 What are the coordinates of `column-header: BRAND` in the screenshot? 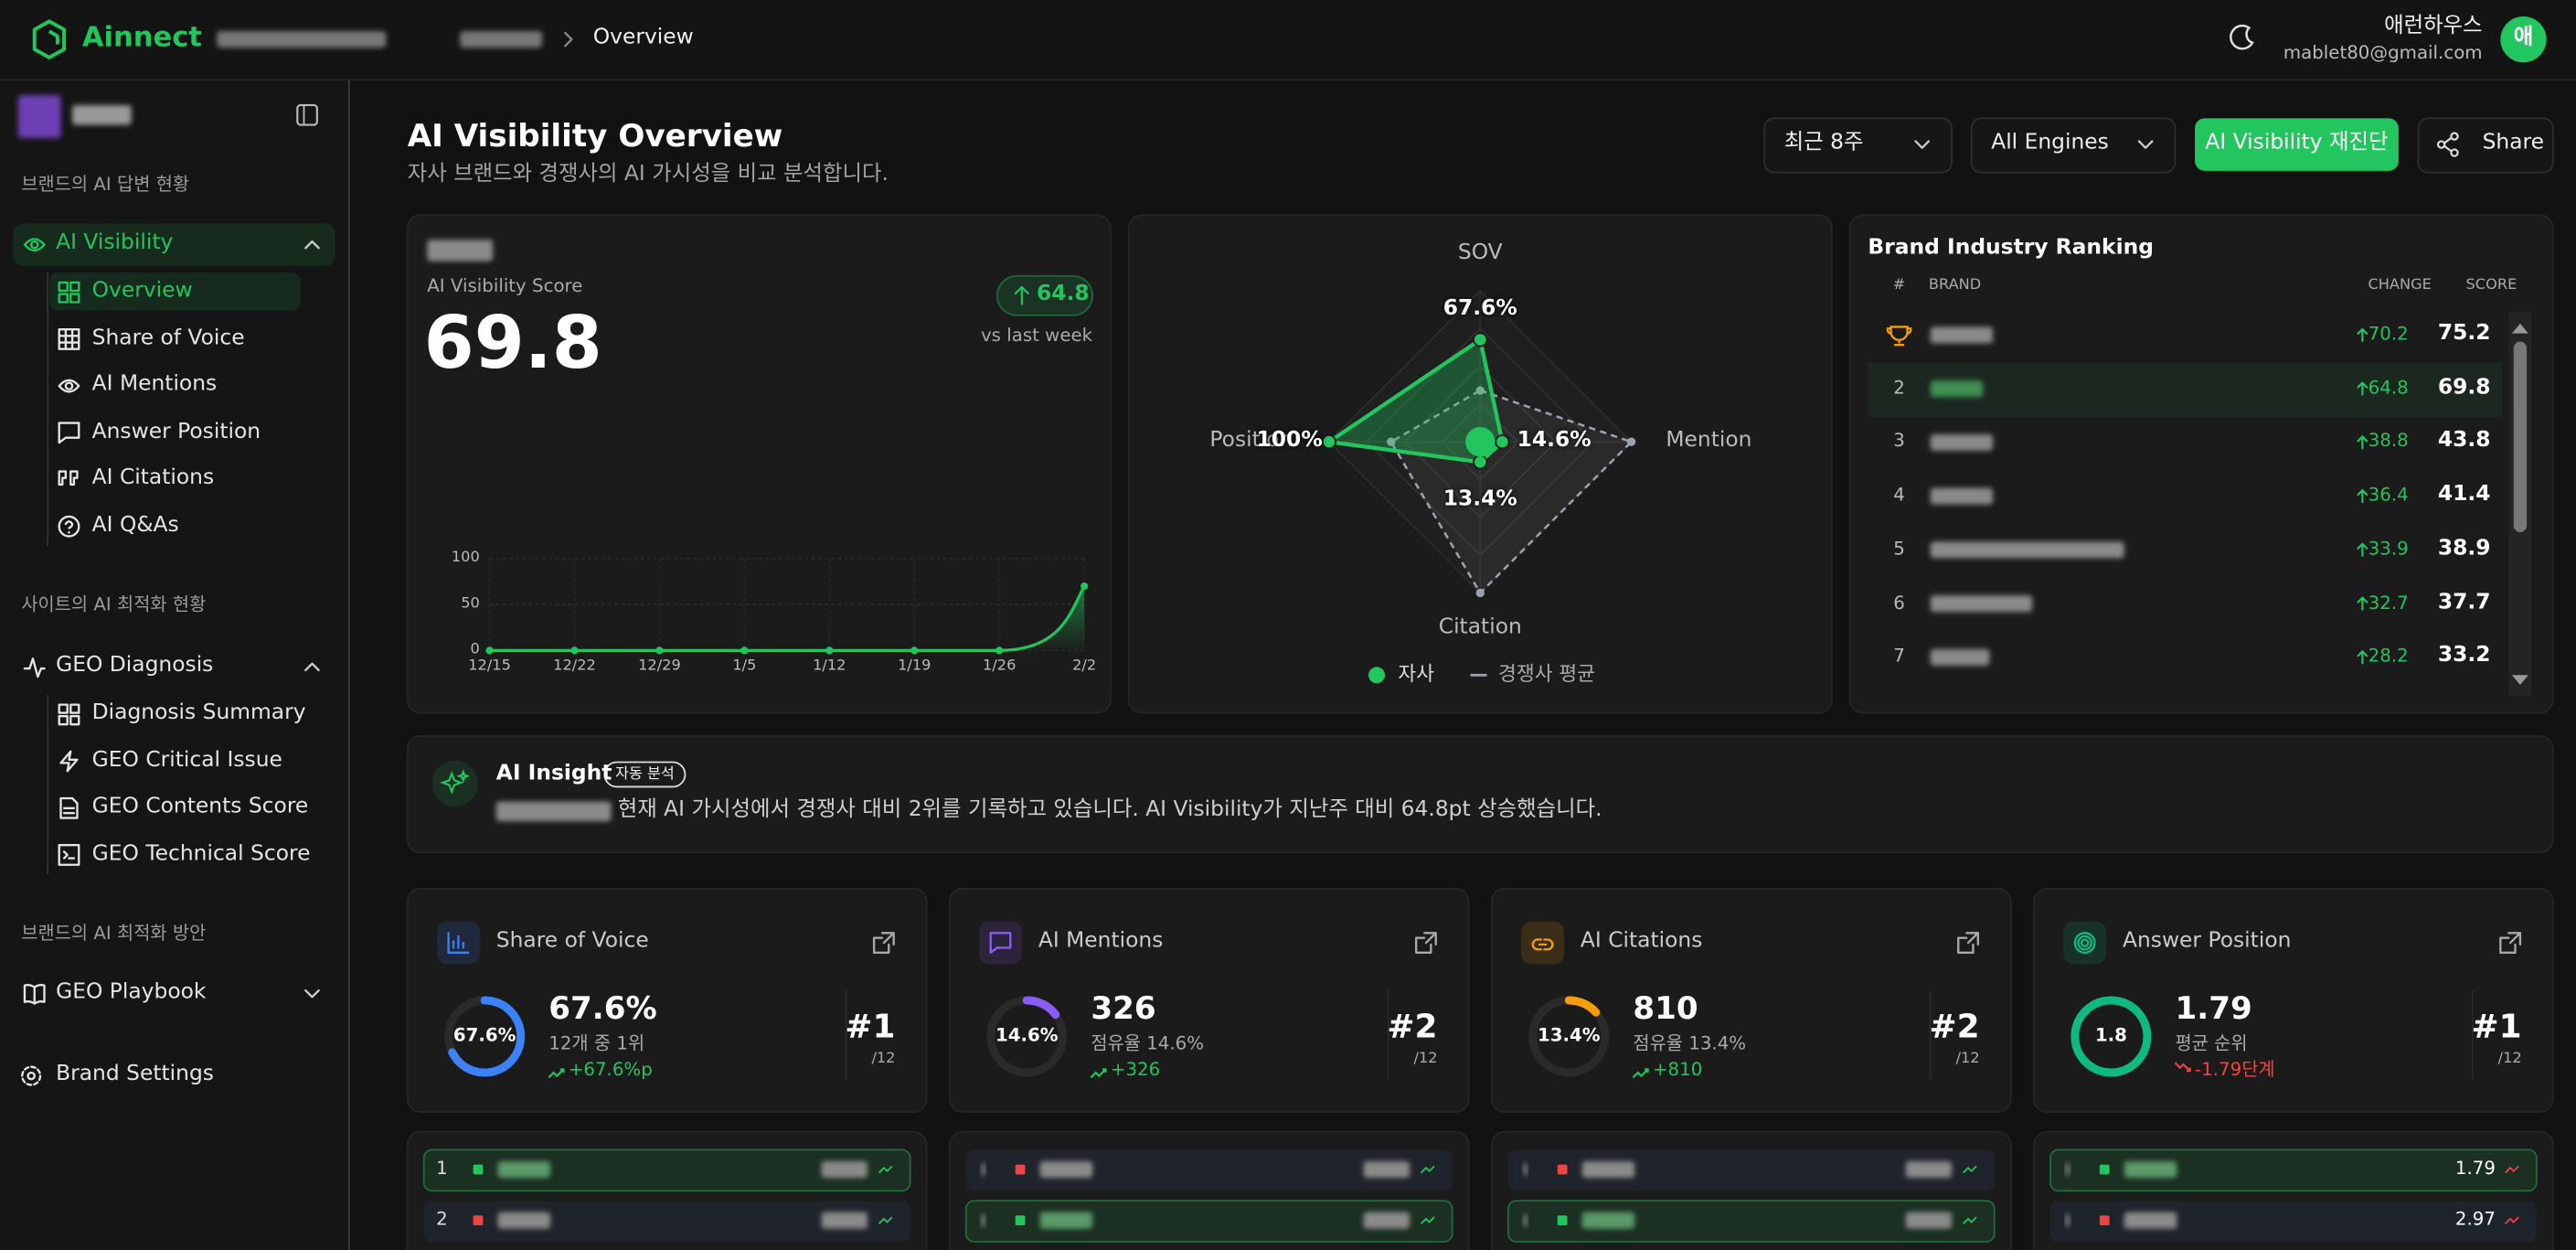 It's located at (1955, 285).